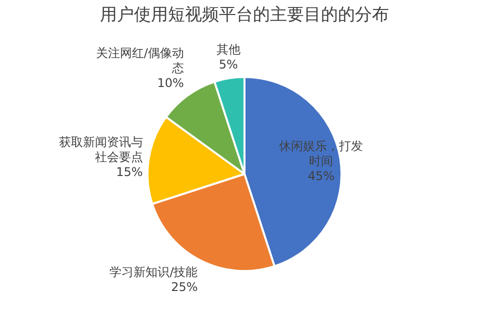  Describe the element at coordinates (228, 49) in the screenshot. I see `slice-label: 其他` at that location.